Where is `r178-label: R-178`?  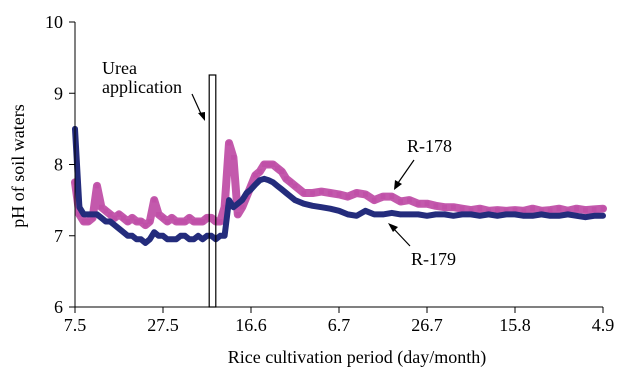
r178-label: R-178 is located at coordinates (429, 146).